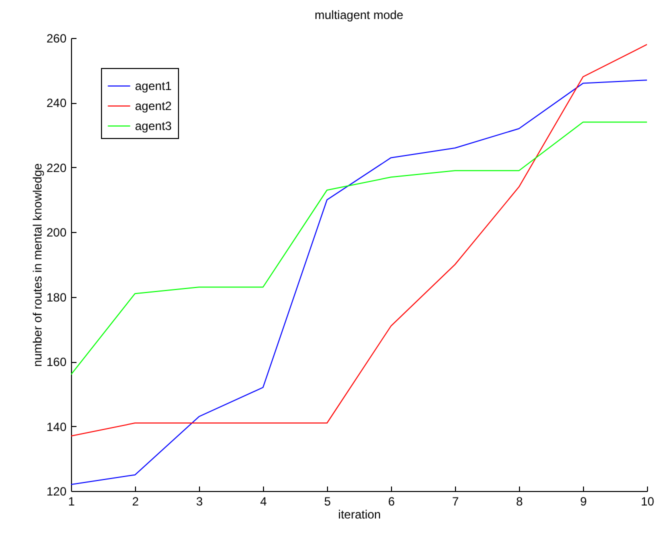 Image resolution: width=657 pixels, height=538 pixels. What do you see at coordinates (153, 86) in the screenshot?
I see `legend-label: agent1` at bounding box center [153, 86].